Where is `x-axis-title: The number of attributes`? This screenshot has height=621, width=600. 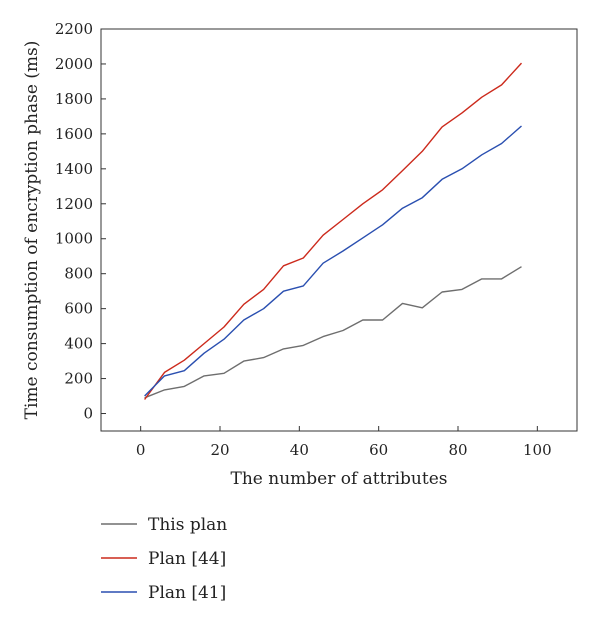
x-axis-title: The number of attributes is located at coordinates (339, 479).